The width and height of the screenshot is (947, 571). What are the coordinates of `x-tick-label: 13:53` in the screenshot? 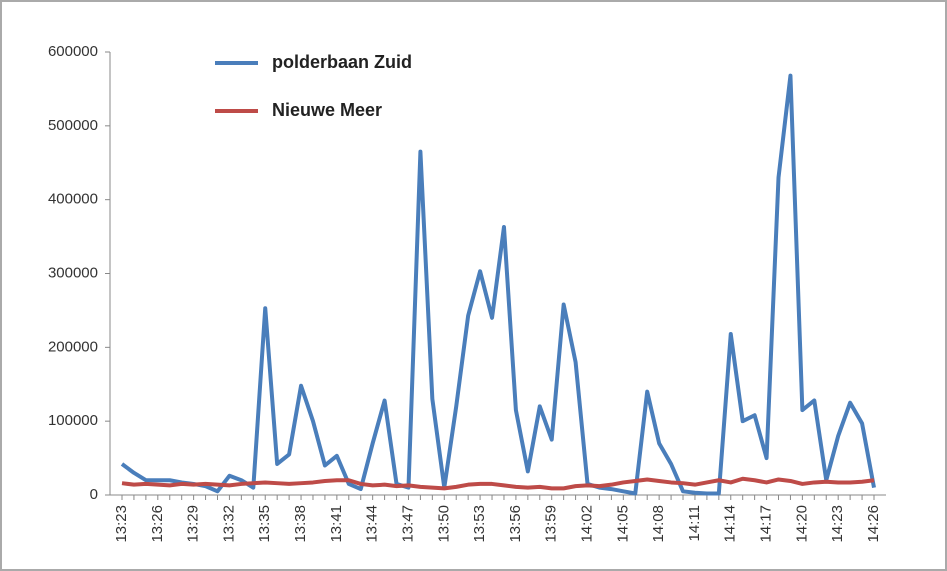 It's located at (479, 524).